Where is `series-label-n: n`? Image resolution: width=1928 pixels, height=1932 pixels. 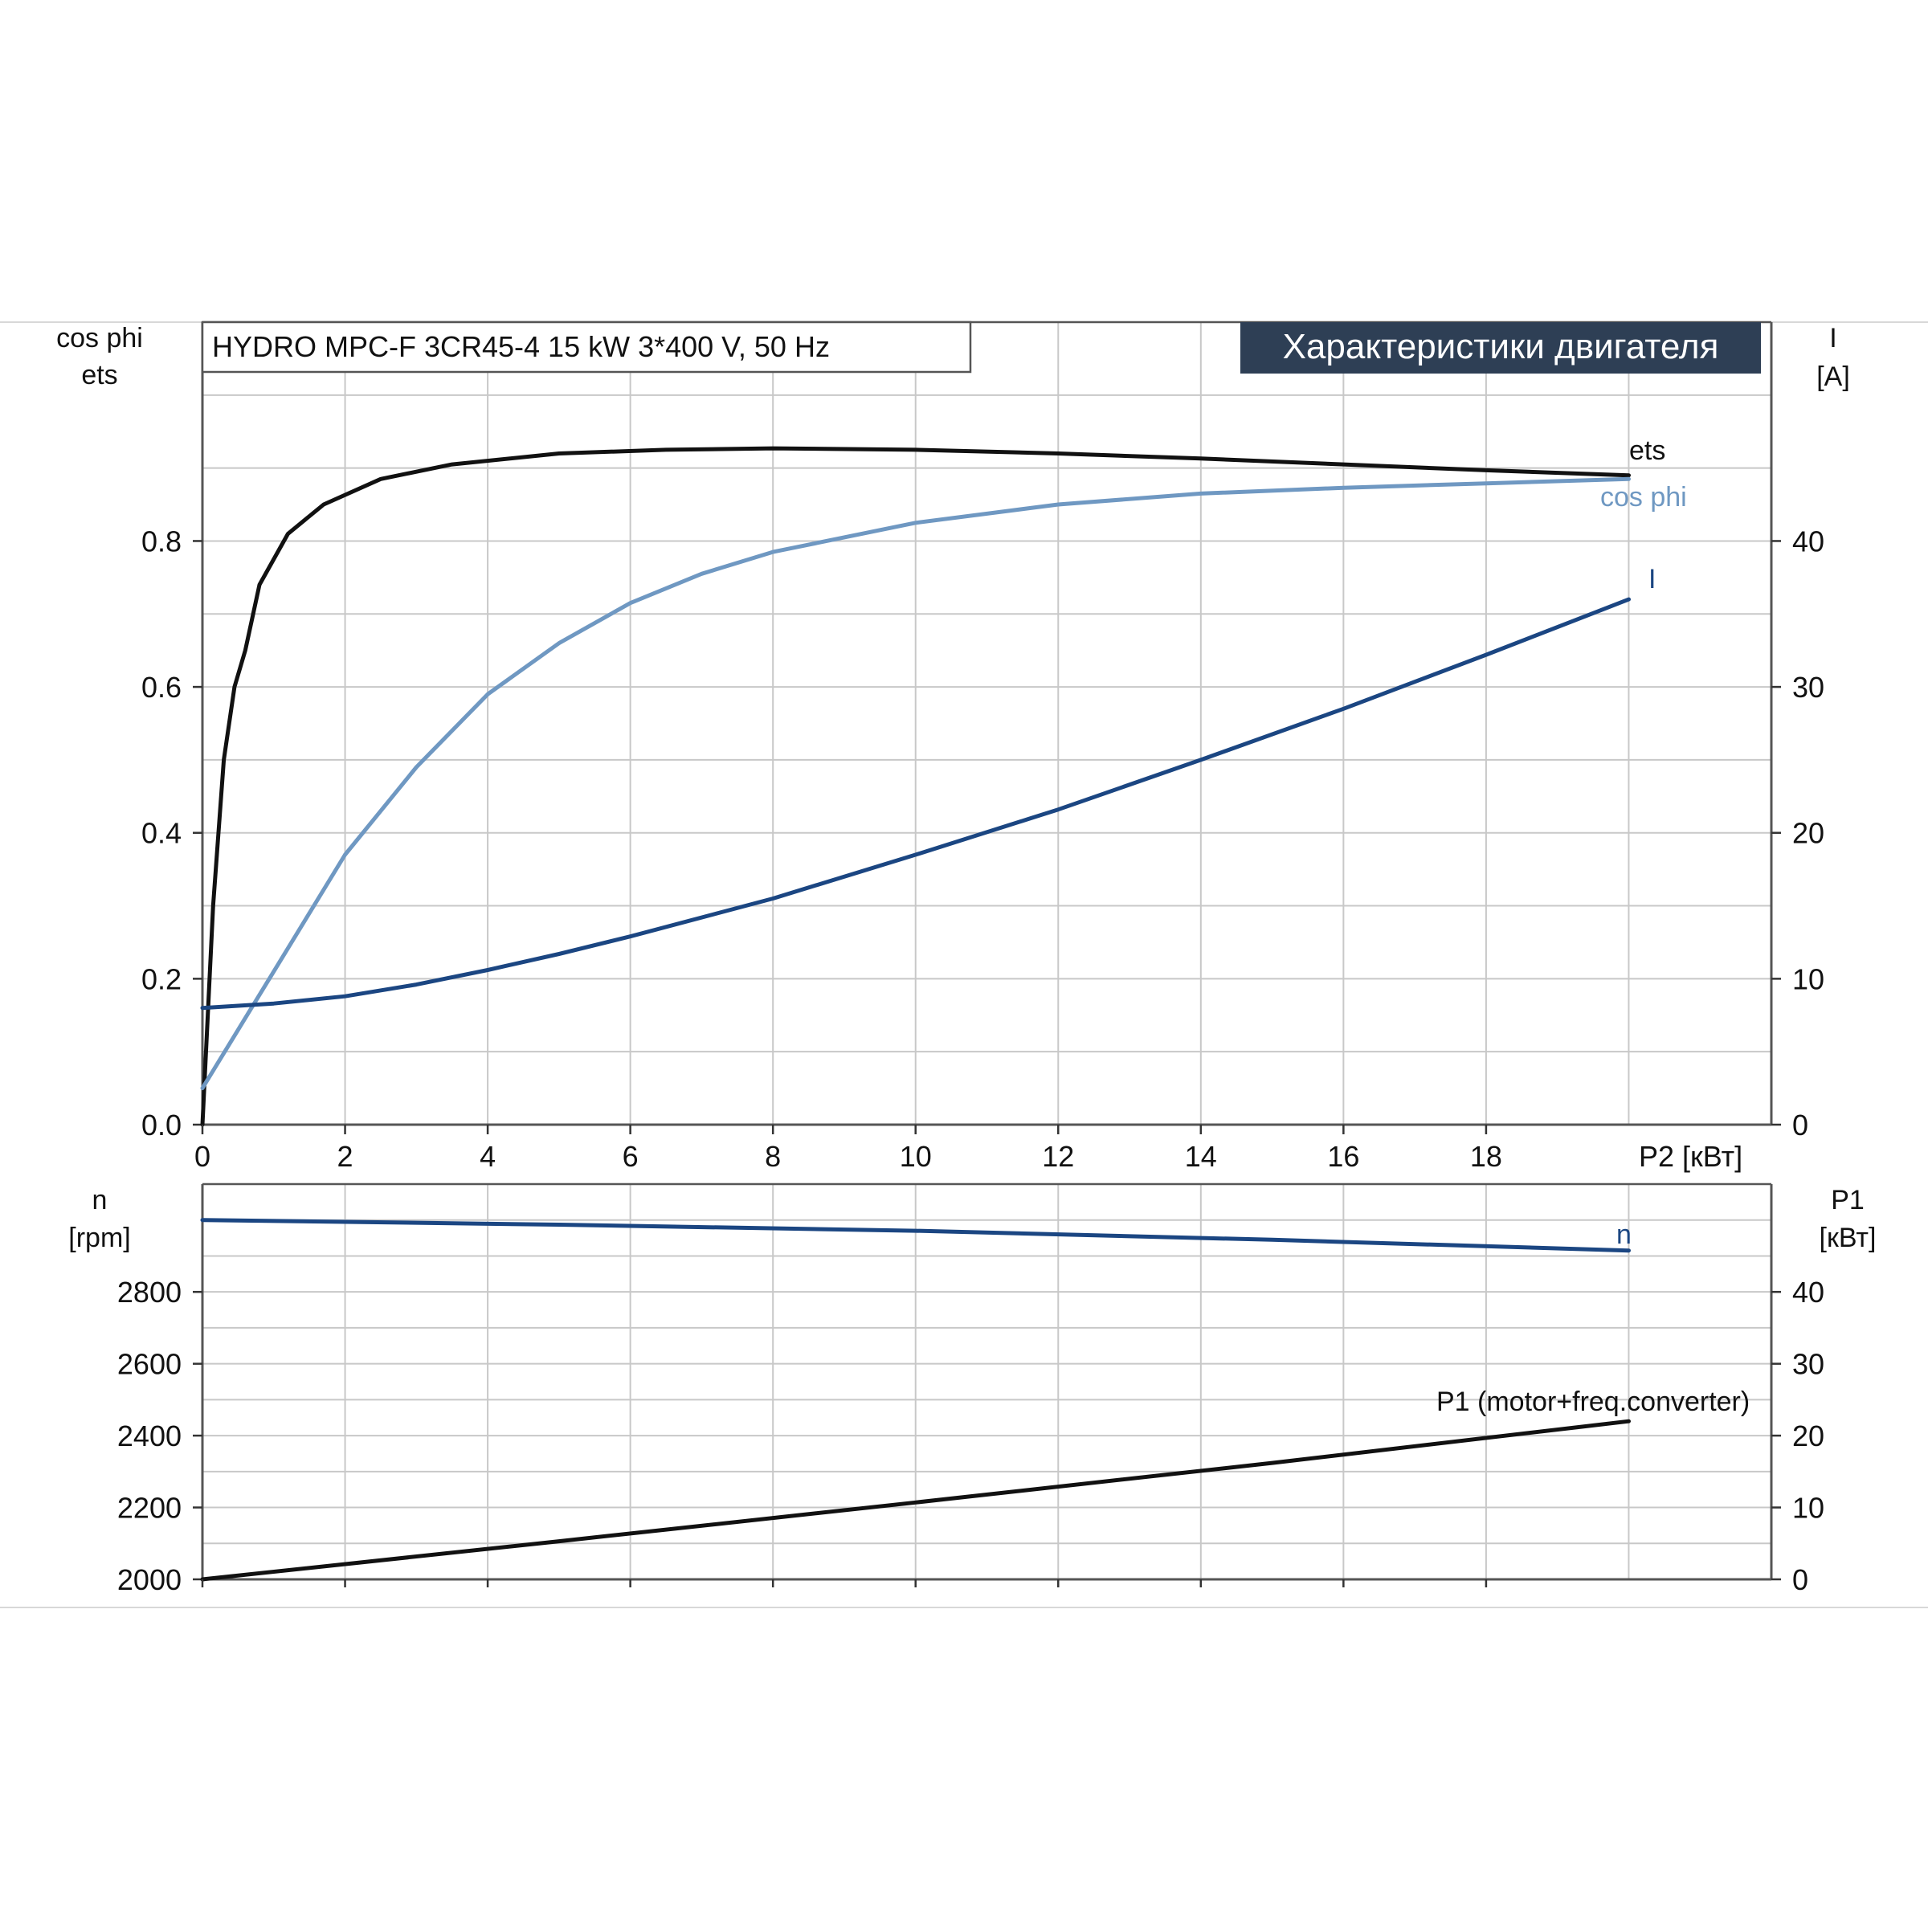
series-label-n: n is located at coordinates (1624, 1234).